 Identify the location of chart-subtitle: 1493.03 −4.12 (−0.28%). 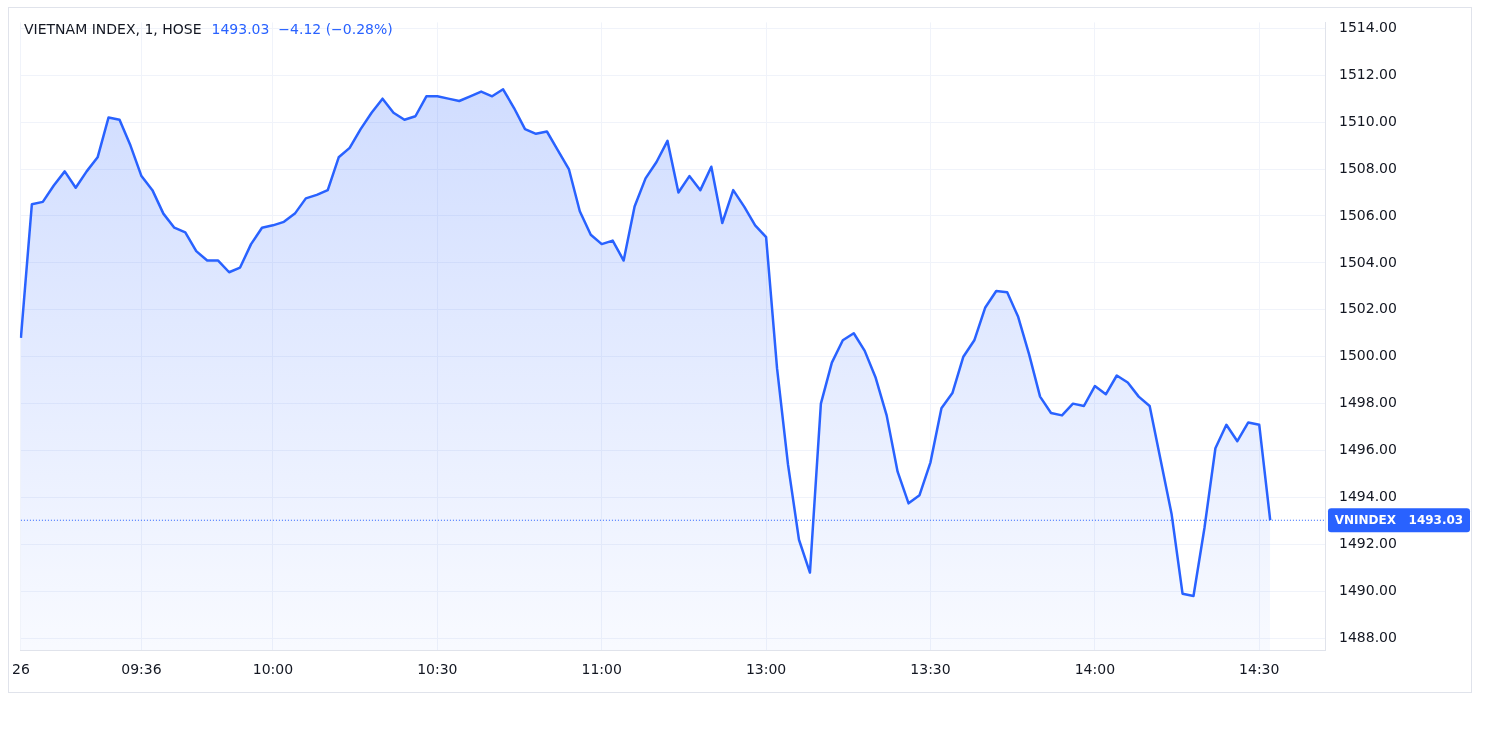
(302, 29).